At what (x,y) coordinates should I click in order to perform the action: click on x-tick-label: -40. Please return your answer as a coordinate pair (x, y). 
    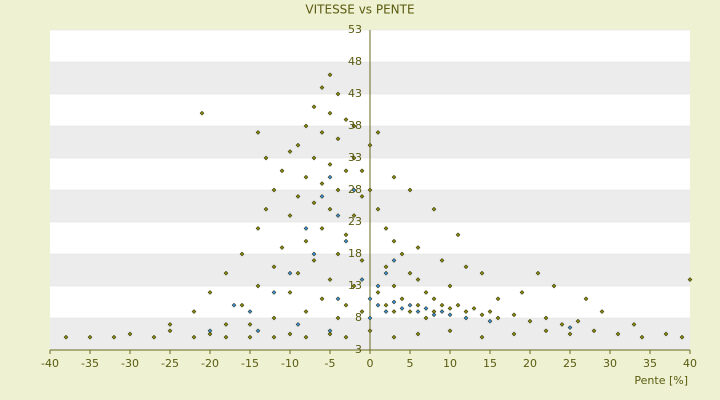
    Looking at the image, I should click on (50, 363).